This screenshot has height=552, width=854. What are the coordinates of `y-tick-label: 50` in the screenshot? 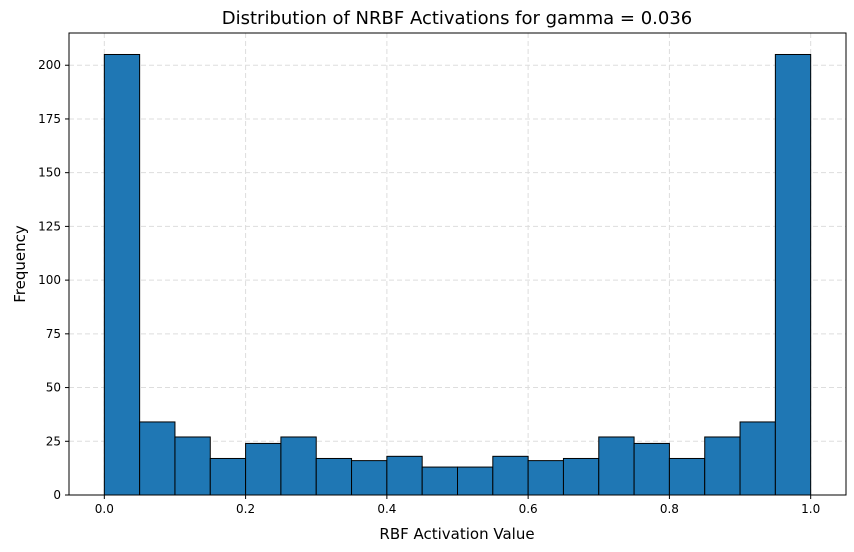 It's located at (53, 388).